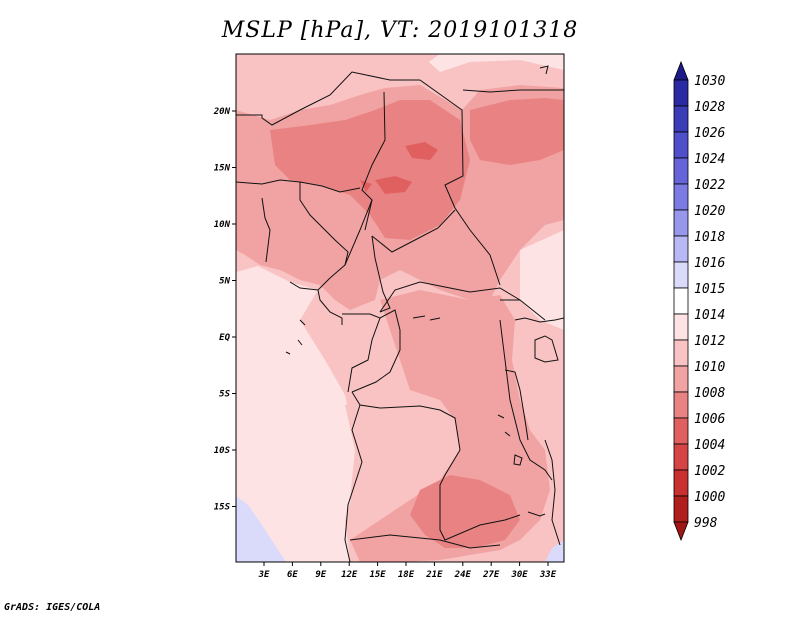 This screenshot has height=618, width=800. Describe the element at coordinates (224, 310) in the screenshot. I see `latitude-axis: 20N 15N 10N 5N EQ 5S 10S 15S` at that location.